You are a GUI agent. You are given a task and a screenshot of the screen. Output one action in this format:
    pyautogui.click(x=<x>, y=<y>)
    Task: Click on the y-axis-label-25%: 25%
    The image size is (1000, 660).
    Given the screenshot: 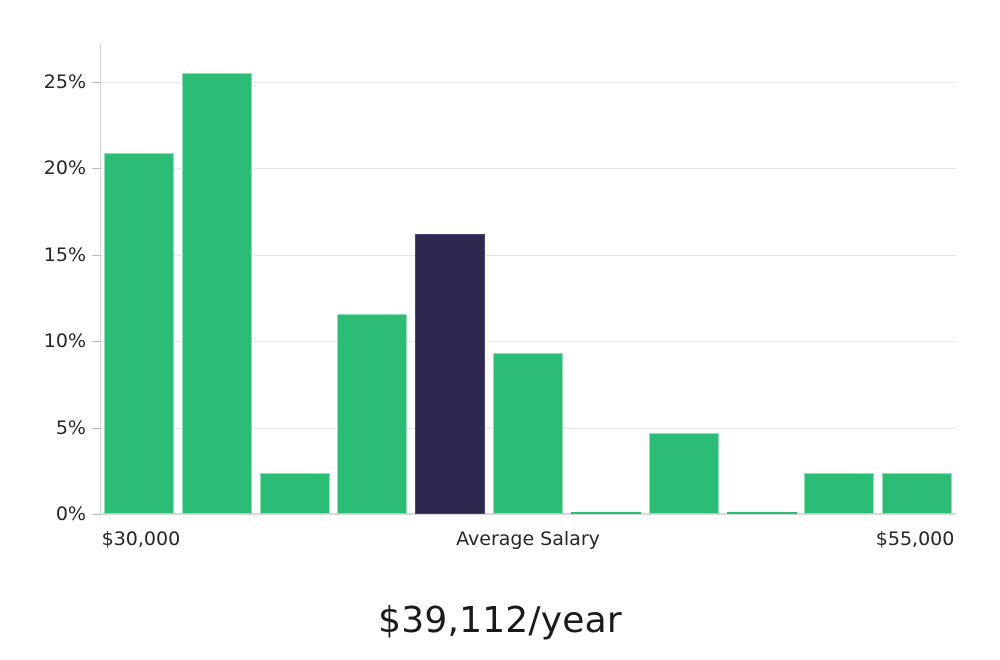 What is the action you would take?
    pyautogui.click(x=64, y=82)
    